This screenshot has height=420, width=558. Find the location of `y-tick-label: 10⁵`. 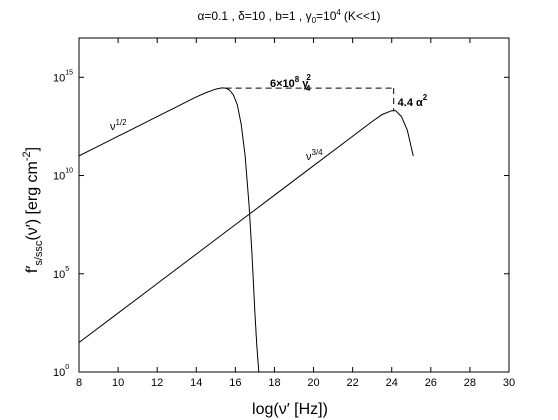

y-tick-label: 10⁵ is located at coordinates (61, 273).